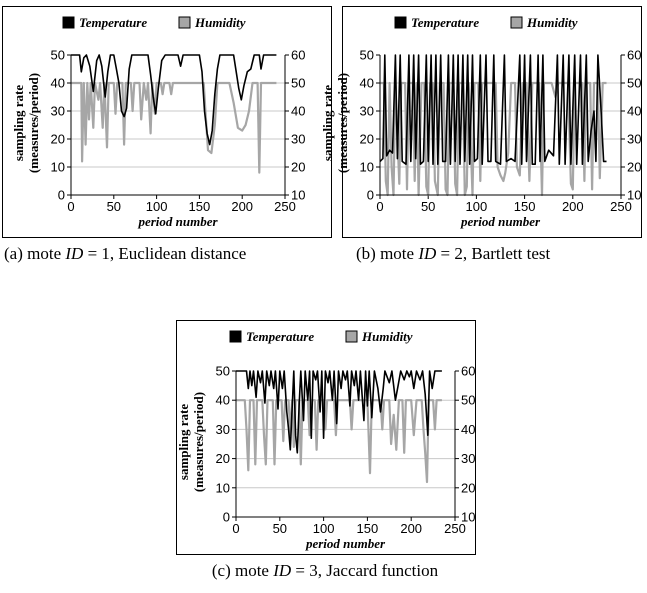 This screenshot has width=647, height=593. I want to click on caption-a-id: ID, so click(74, 253).